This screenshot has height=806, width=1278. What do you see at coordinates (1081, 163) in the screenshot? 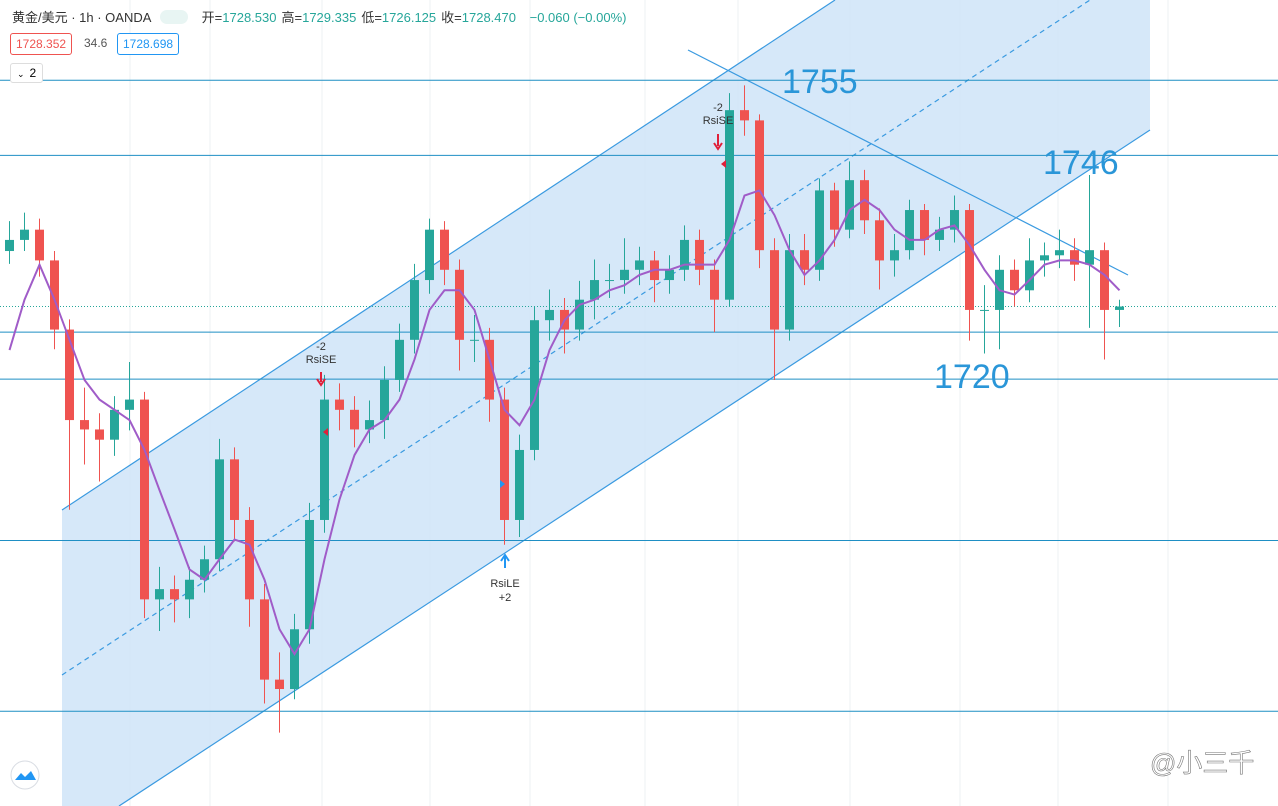
I see `annotation: 1746` at bounding box center [1081, 163].